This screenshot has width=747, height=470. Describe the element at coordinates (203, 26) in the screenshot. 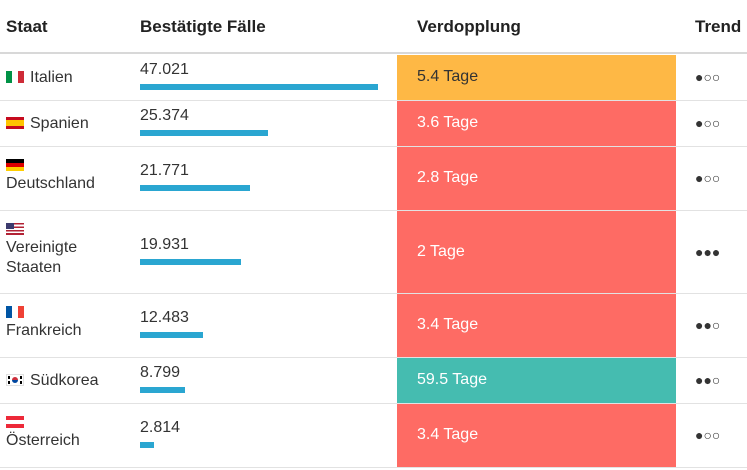

I see `column-header-cases: Bestätigte Fälle` at that location.